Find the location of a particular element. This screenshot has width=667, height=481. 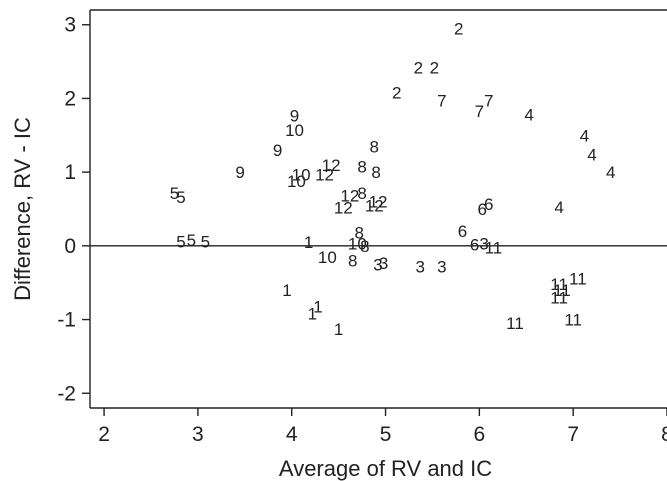

x-tick-label: 7 is located at coordinates (573, 434).